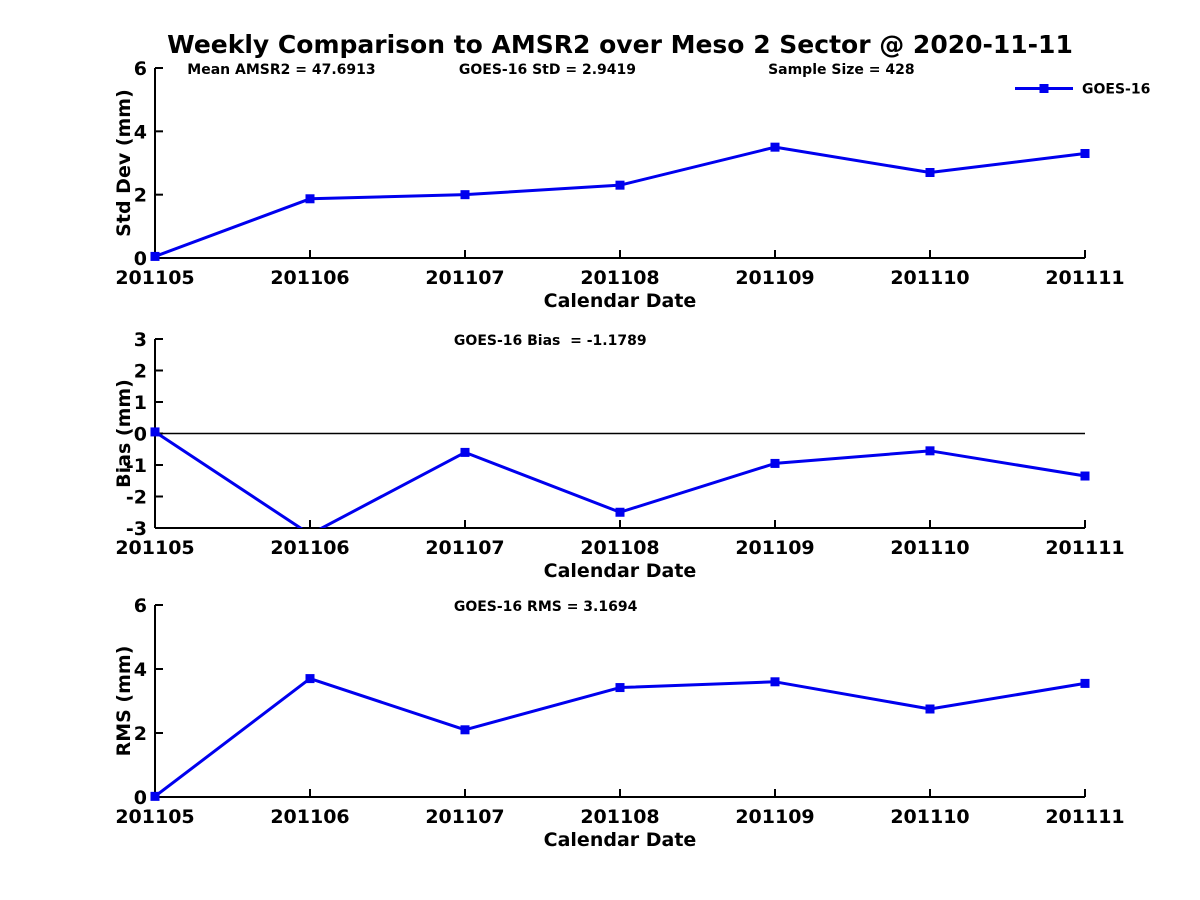 Image resolution: width=1200 pixels, height=900 pixels. What do you see at coordinates (124, 701) in the screenshot?
I see `y-axis-title: RMS (mm)` at bounding box center [124, 701].